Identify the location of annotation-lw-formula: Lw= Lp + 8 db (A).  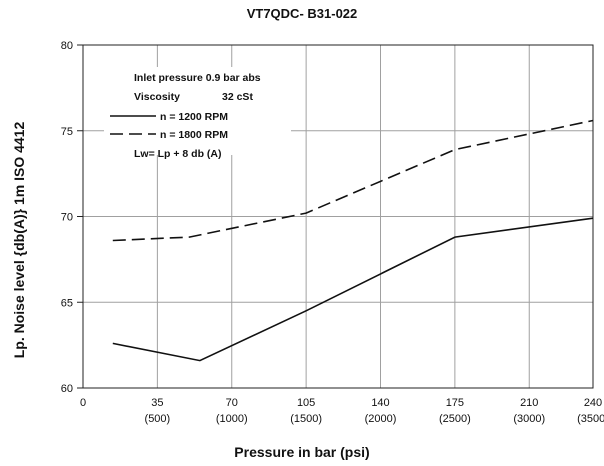
(178, 154).